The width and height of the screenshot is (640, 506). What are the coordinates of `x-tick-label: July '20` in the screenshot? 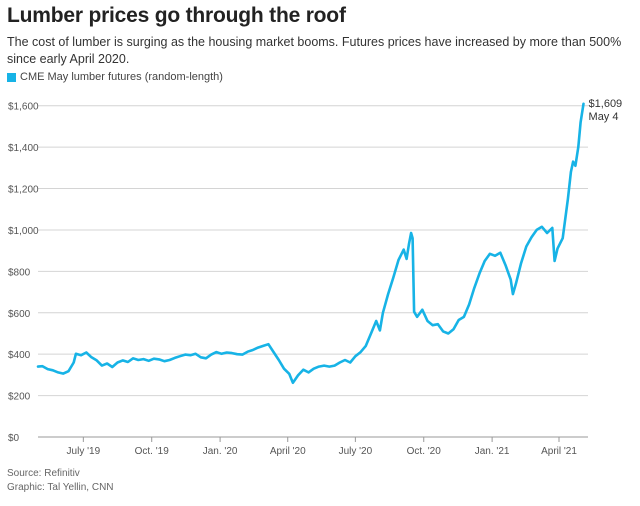 It's located at (356, 451).